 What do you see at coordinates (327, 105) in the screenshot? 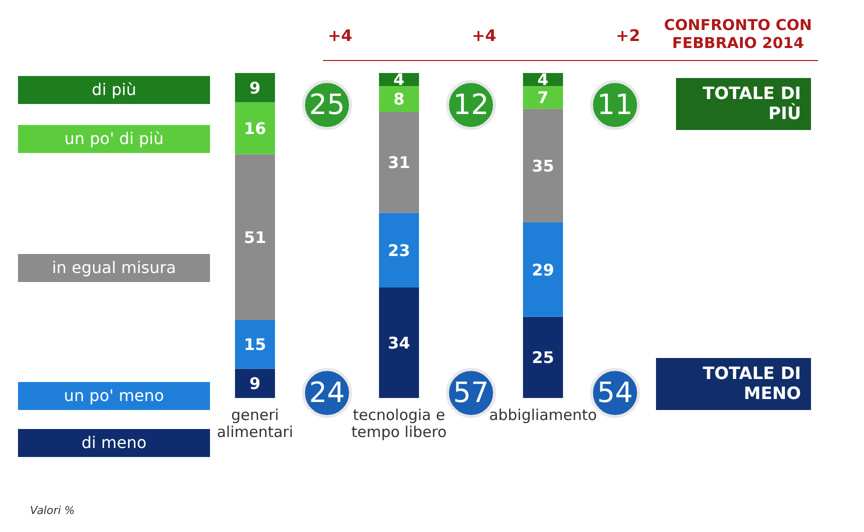
I see `annotation: 25` at bounding box center [327, 105].